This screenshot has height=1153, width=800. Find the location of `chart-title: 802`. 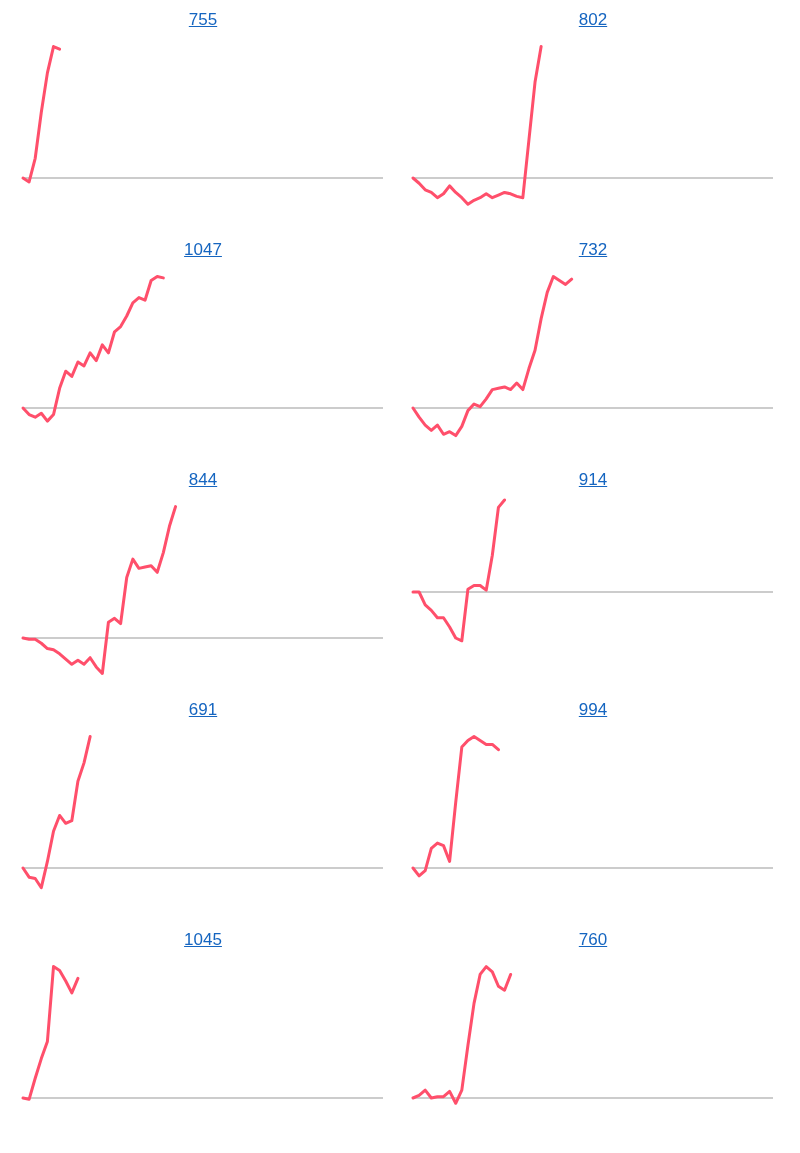

chart-title: 802 is located at coordinates (593, 20).